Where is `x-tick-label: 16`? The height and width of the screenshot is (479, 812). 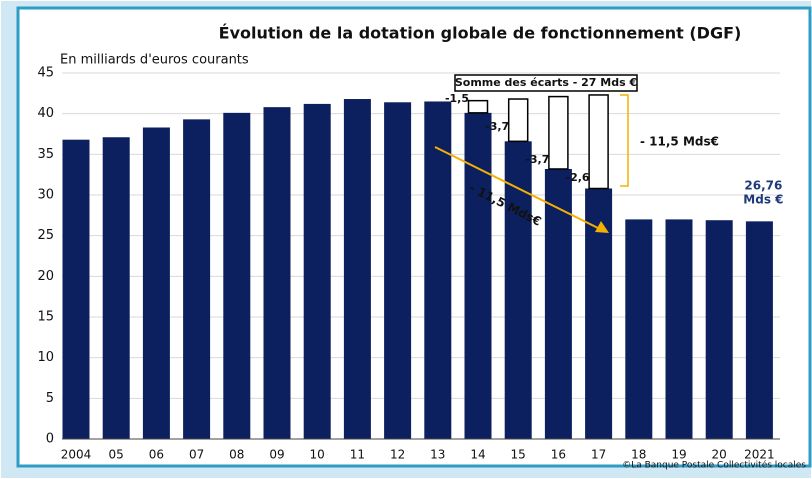
x-tick-label: 16 is located at coordinates (558, 455).